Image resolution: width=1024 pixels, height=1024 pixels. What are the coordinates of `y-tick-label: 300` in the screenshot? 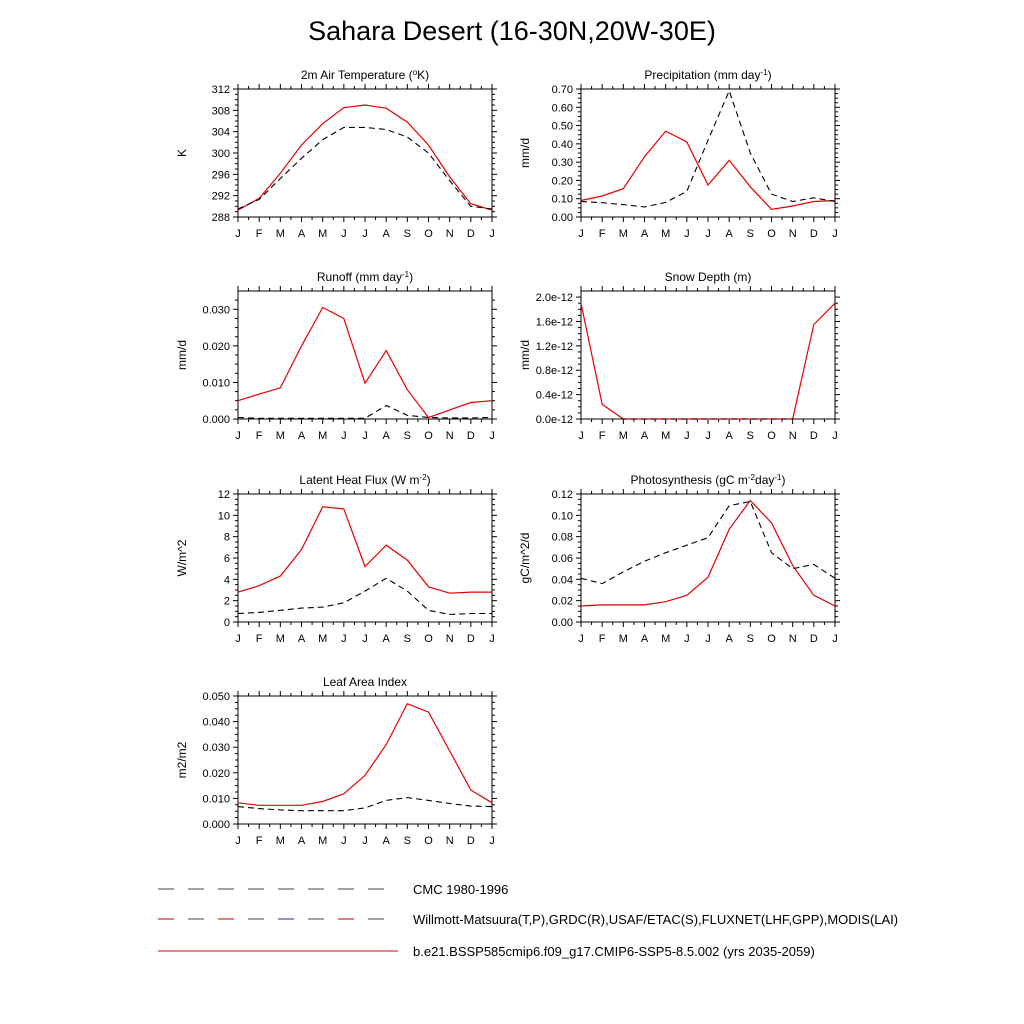 It's located at (221, 154).